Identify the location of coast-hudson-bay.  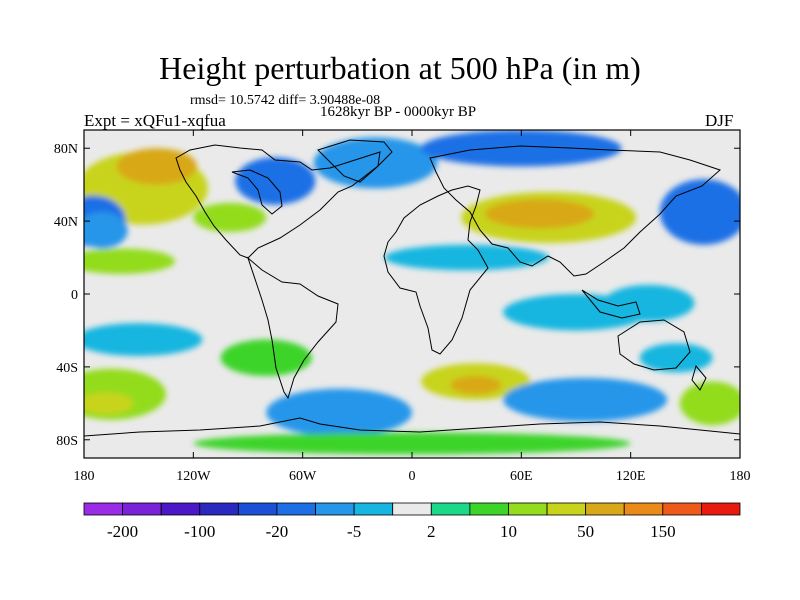
(257, 192).